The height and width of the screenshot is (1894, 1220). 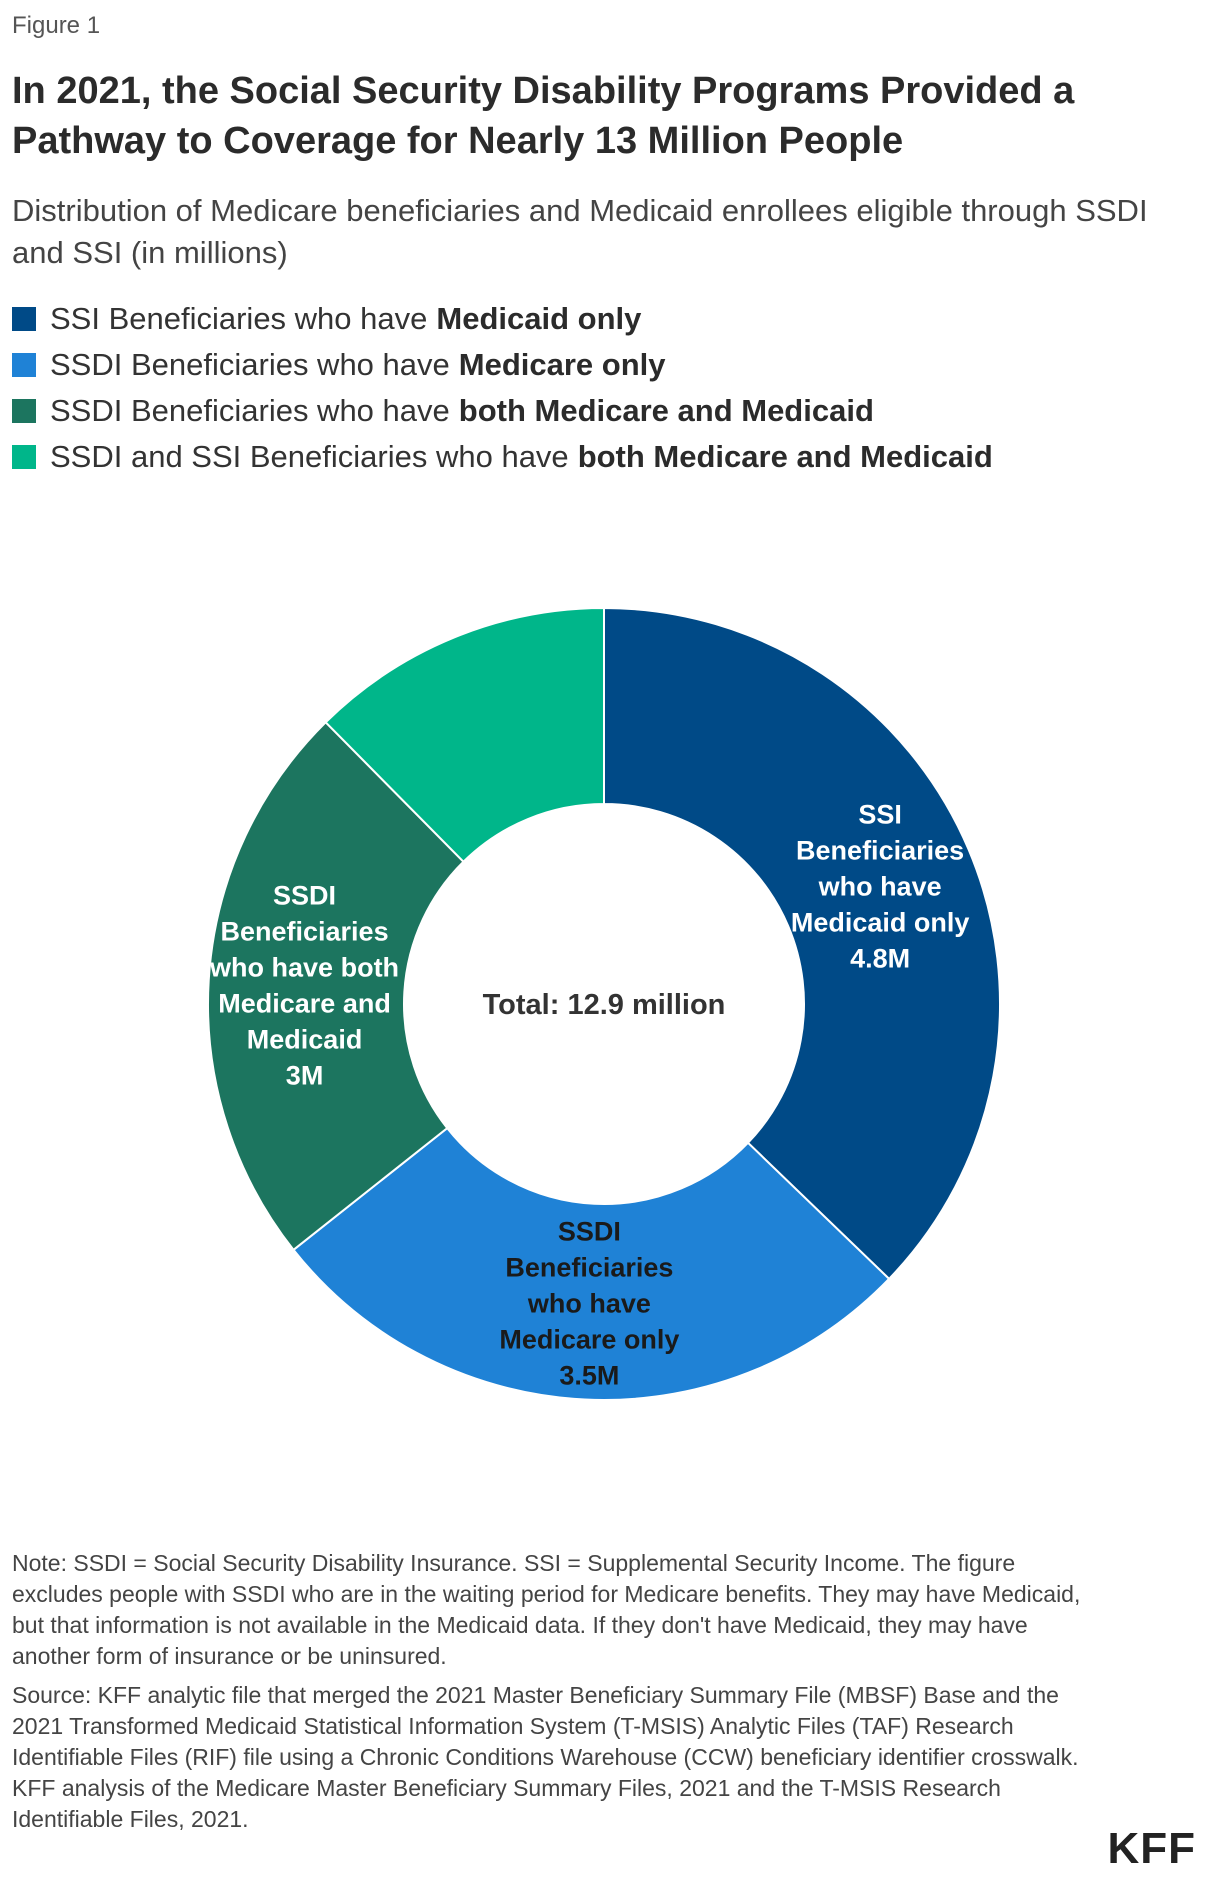 What do you see at coordinates (309, 456) in the screenshot?
I see `legend-label: SSDI and SSI Beneficiaries who have` at bounding box center [309, 456].